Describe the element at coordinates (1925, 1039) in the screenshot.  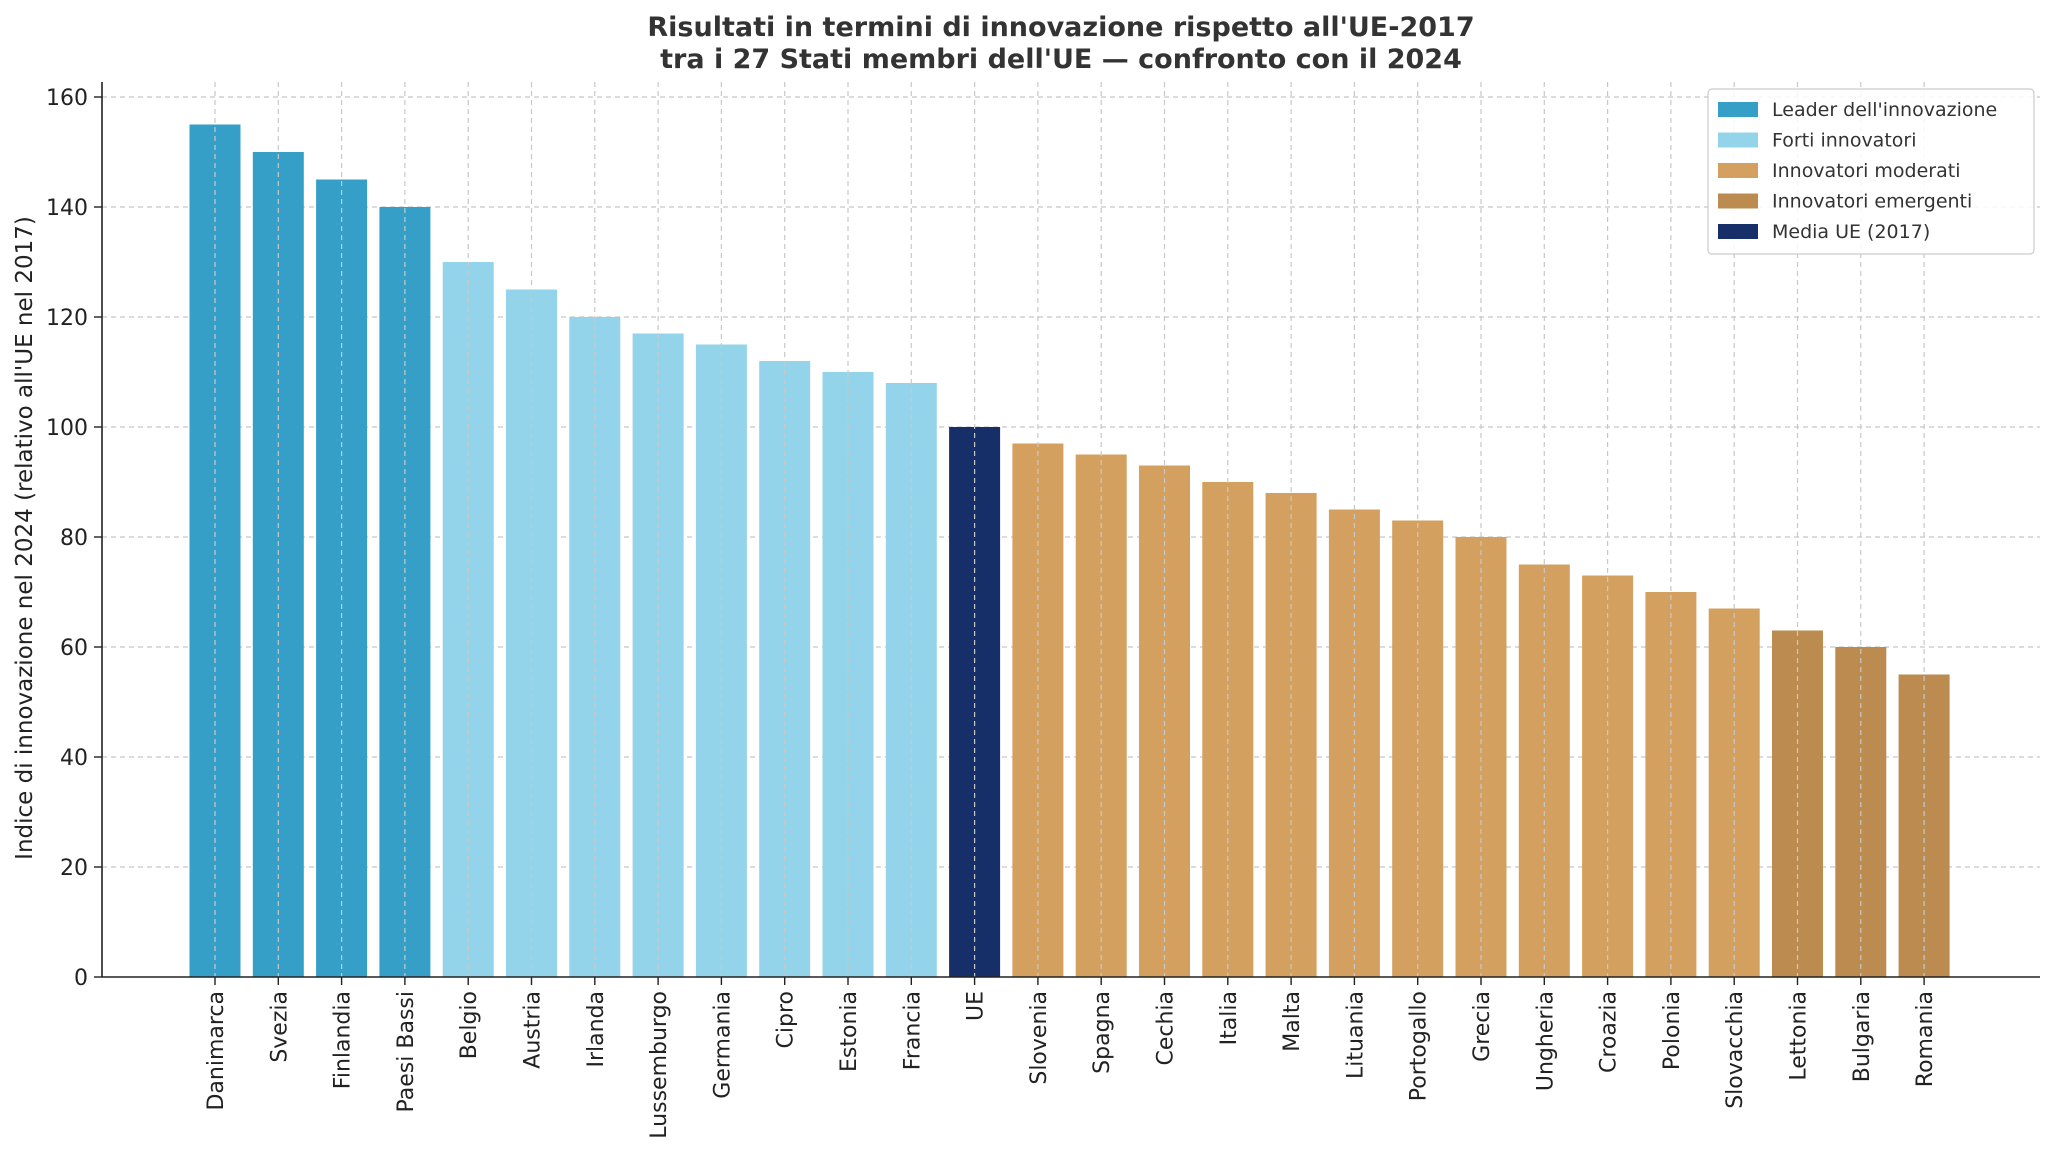
I see `x-tick-label: Romania` at that location.